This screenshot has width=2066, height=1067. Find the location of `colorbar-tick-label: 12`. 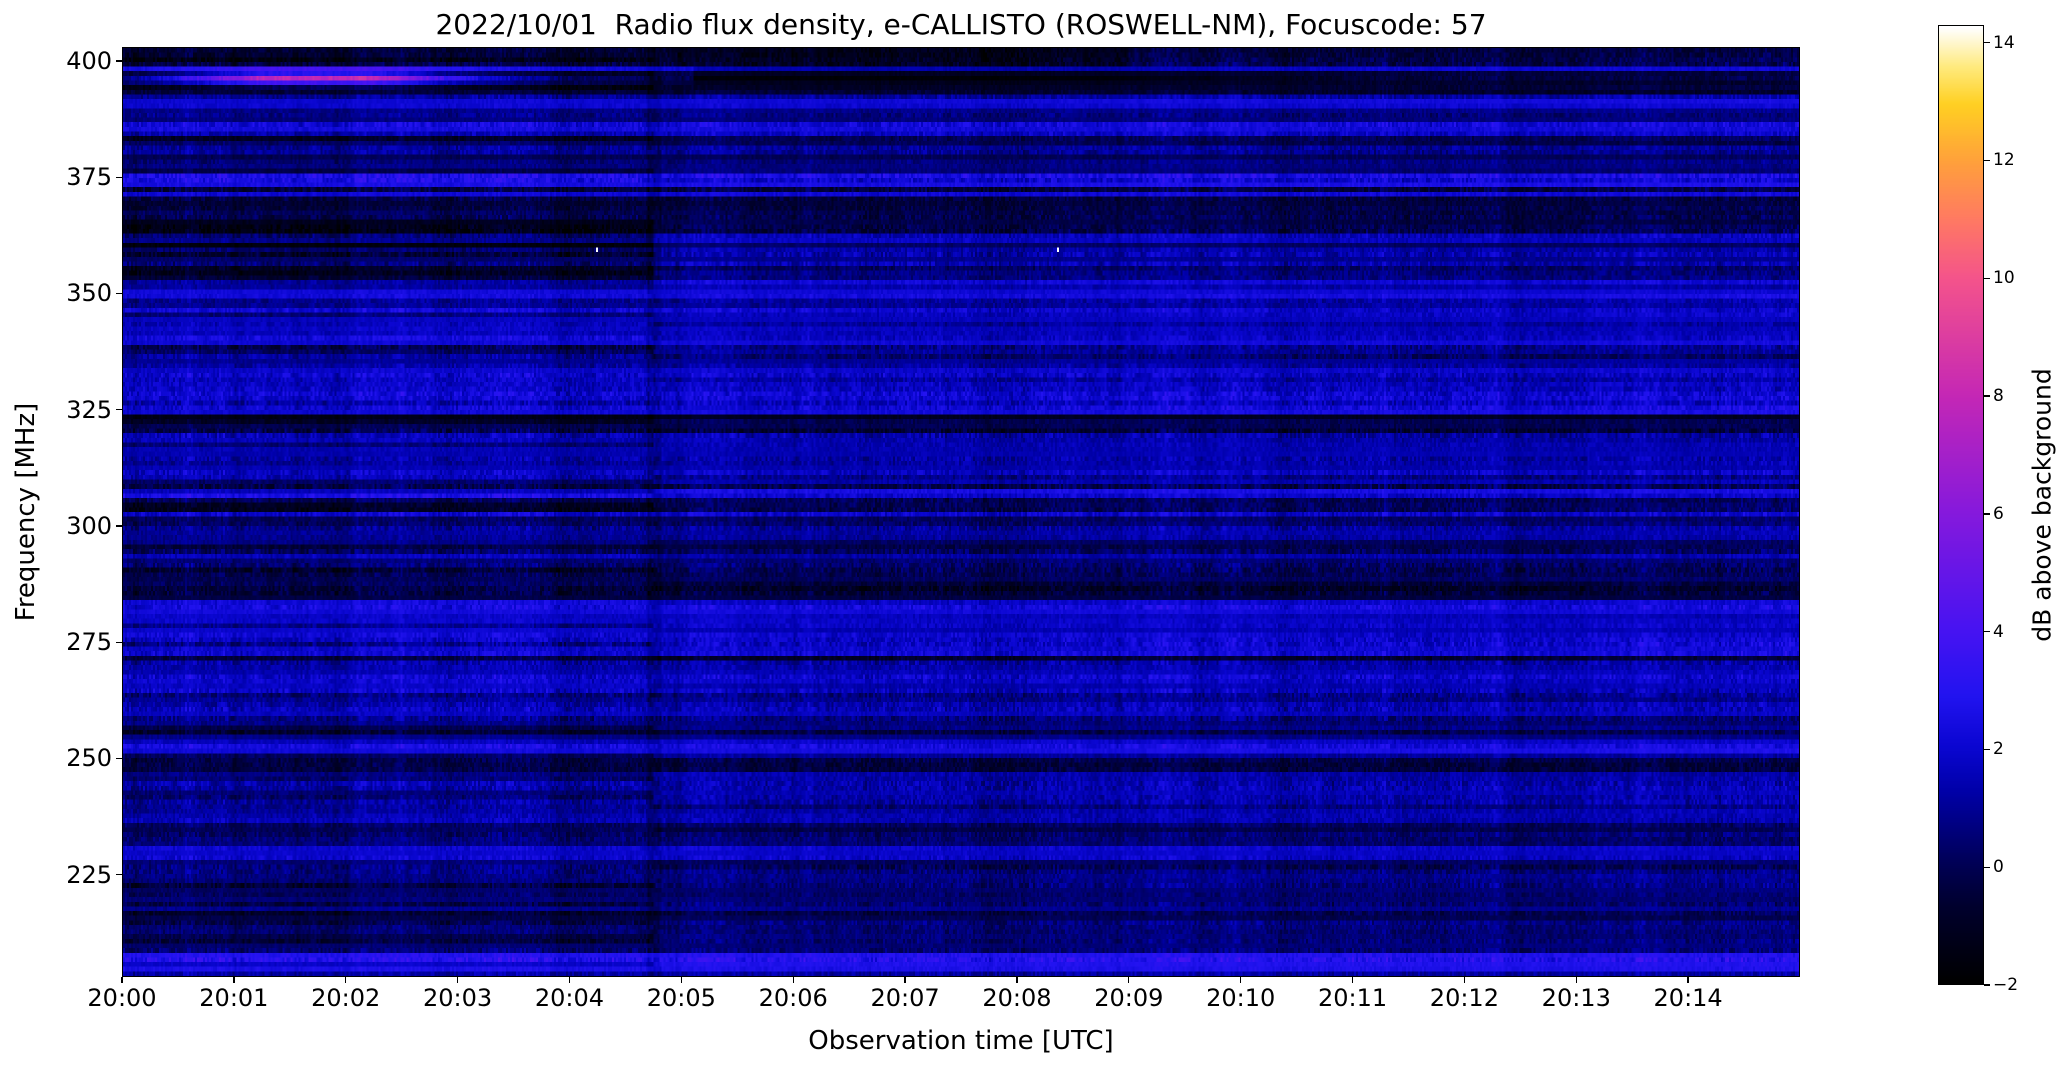

colorbar-tick-label: 12 is located at coordinates (2004, 160).